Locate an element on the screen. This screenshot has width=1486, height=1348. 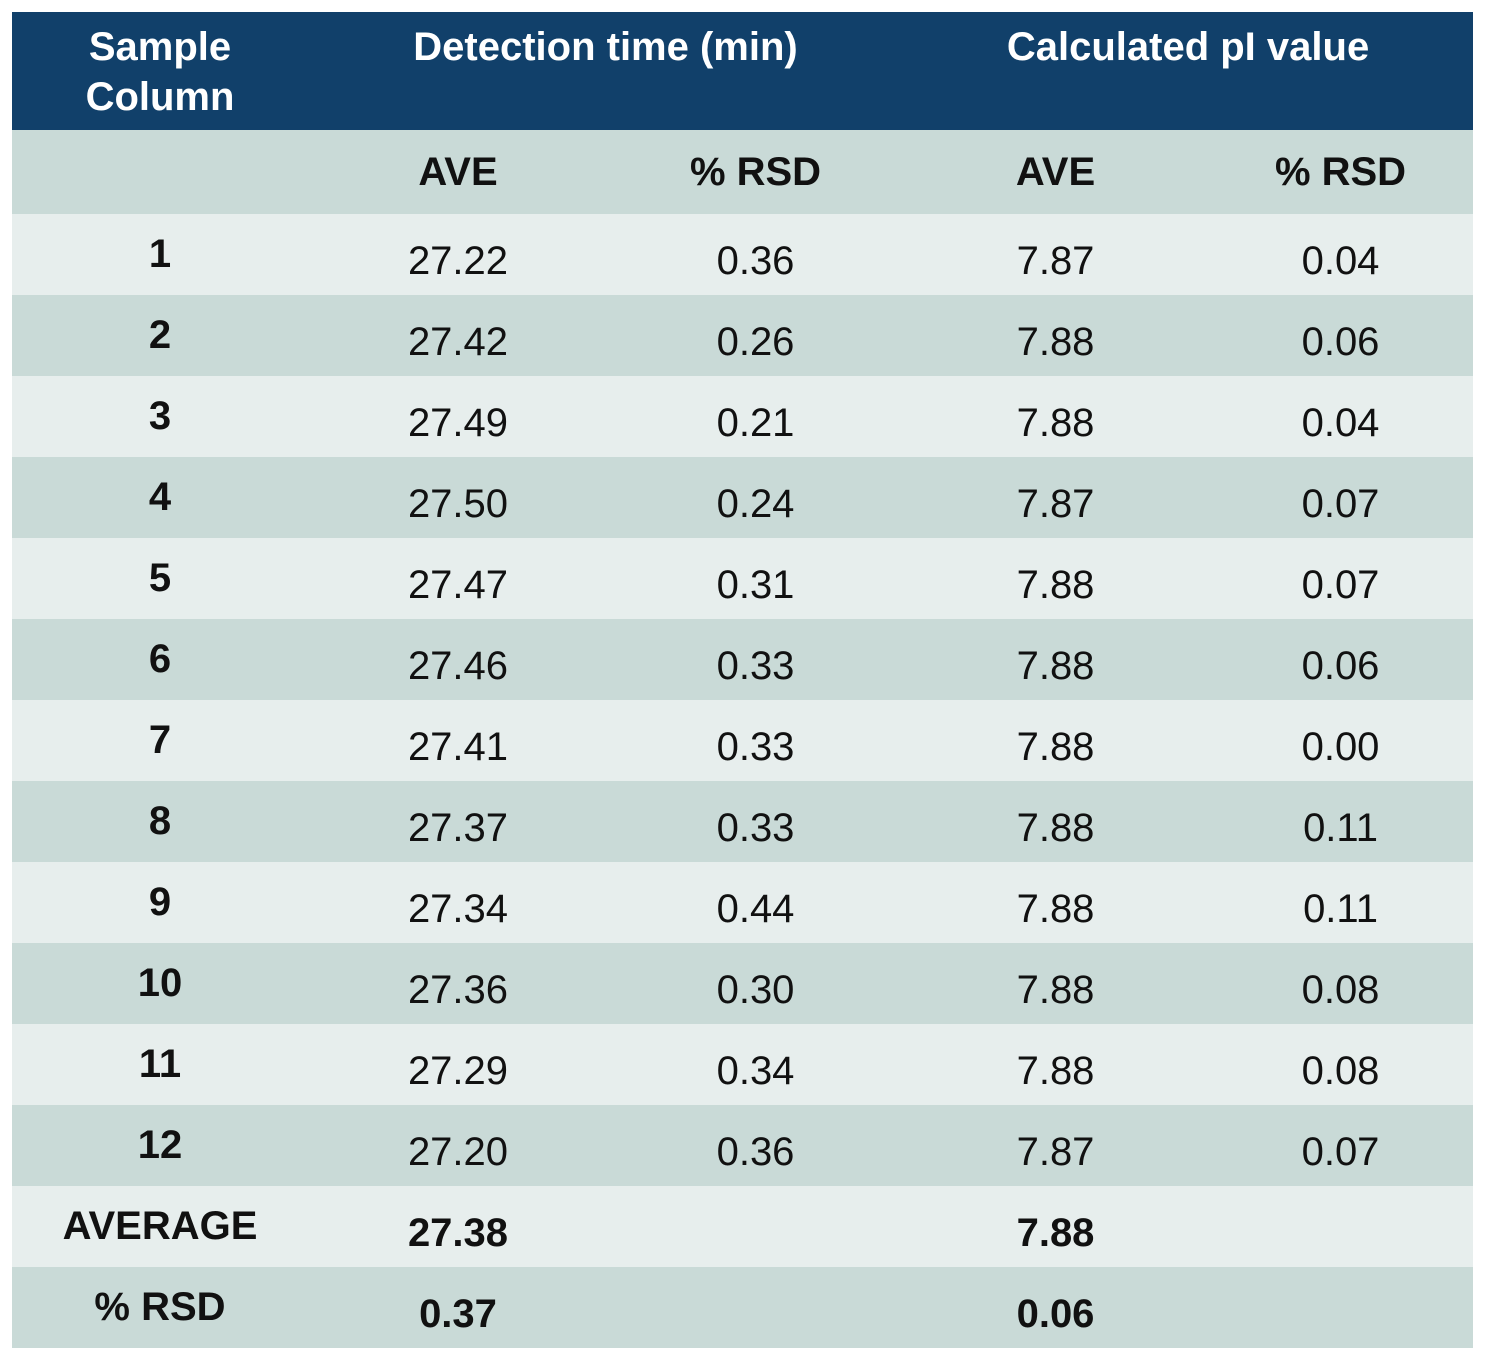
dt-ave-cell: 27.36 is located at coordinates (458, 983).